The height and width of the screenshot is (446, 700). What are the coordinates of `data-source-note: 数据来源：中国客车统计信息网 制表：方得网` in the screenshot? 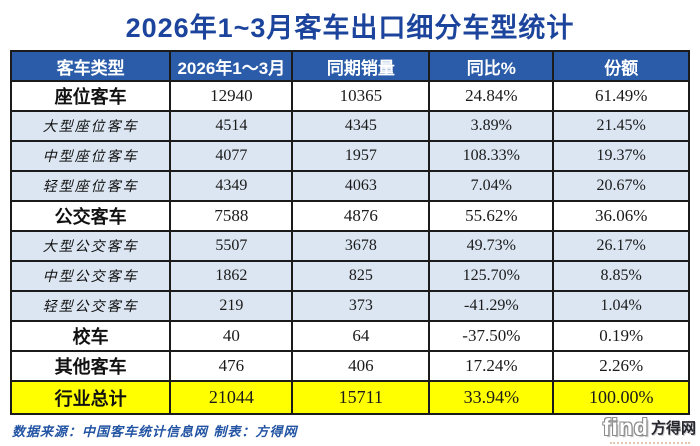 It's located at (155, 432).